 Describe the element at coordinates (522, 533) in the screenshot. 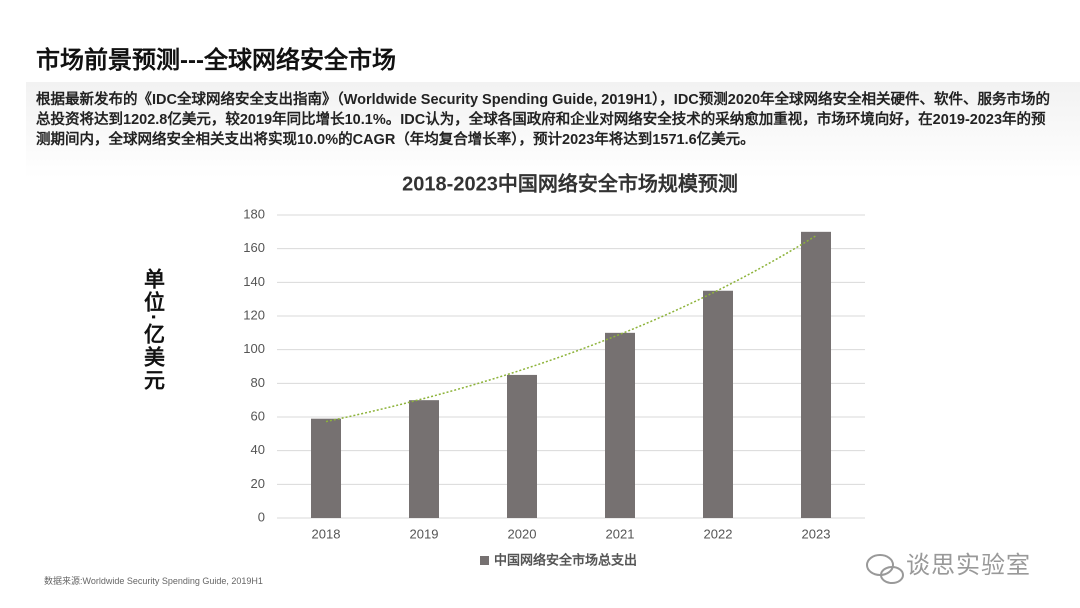

I see `x-tick-label: 2020` at that location.